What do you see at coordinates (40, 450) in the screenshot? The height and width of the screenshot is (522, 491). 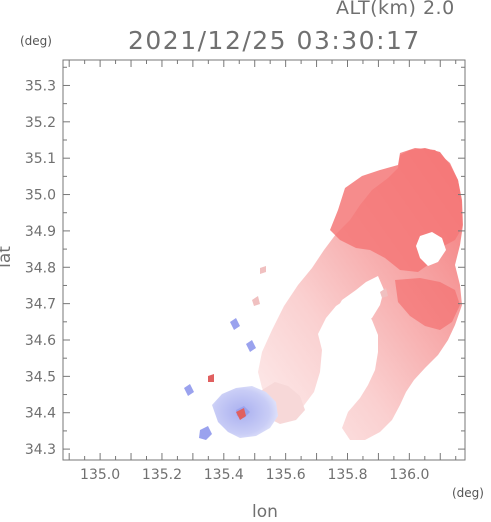 I see `y-tick-label: 34.3` at bounding box center [40, 450].